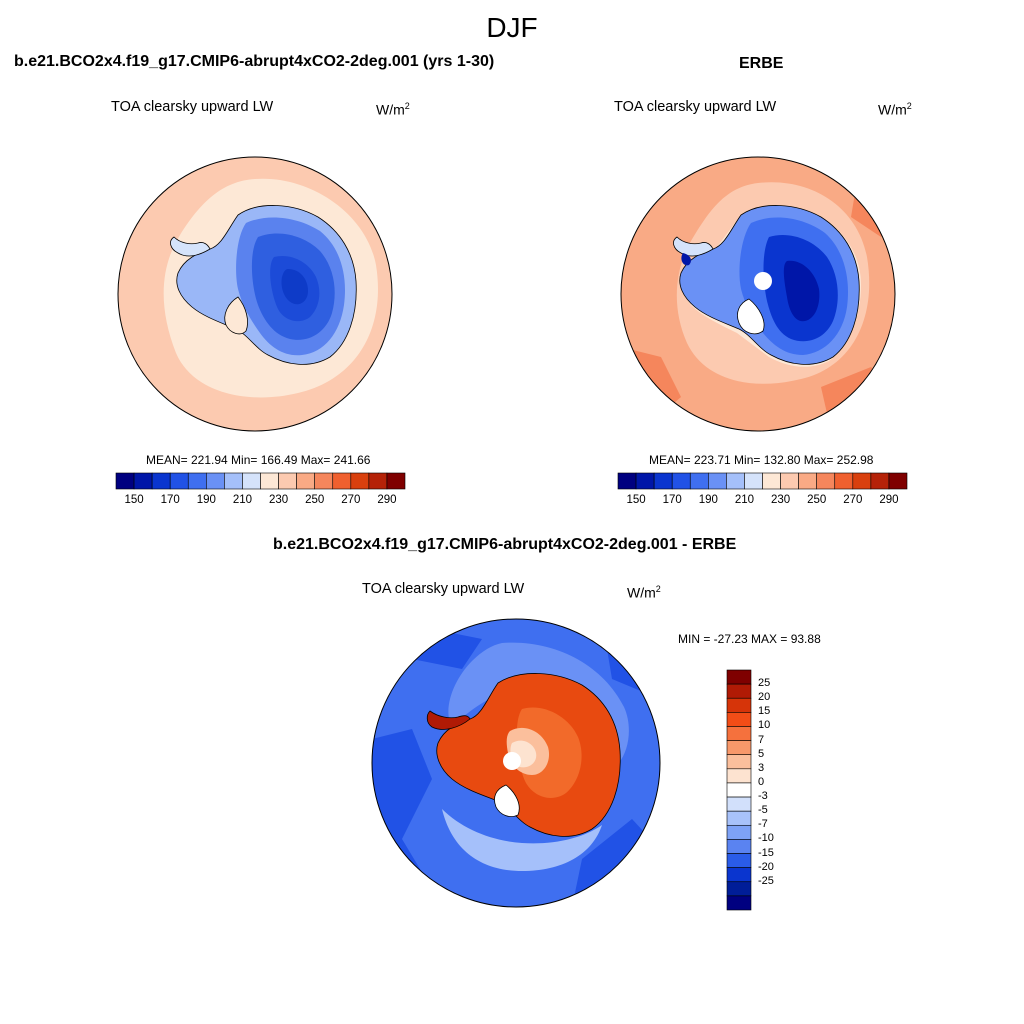 The image size is (1024, 1024). I want to click on panel2-colorbar, so click(762, 481).